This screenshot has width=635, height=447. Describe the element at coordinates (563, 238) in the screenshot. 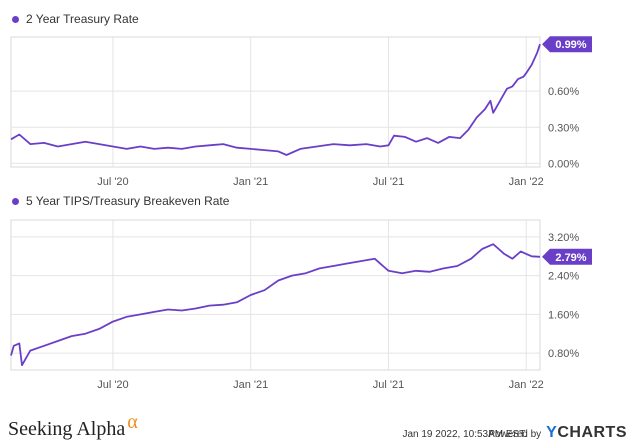

I see `y-tick-label: 3.20%` at that location.